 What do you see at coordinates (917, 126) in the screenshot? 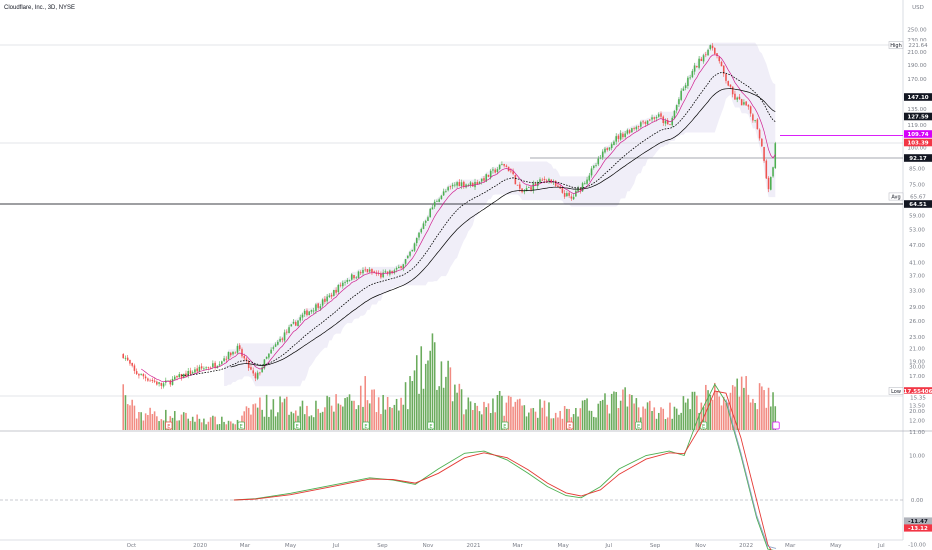
I see `price-tick-label: 119.00` at bounding box center [917, 126].